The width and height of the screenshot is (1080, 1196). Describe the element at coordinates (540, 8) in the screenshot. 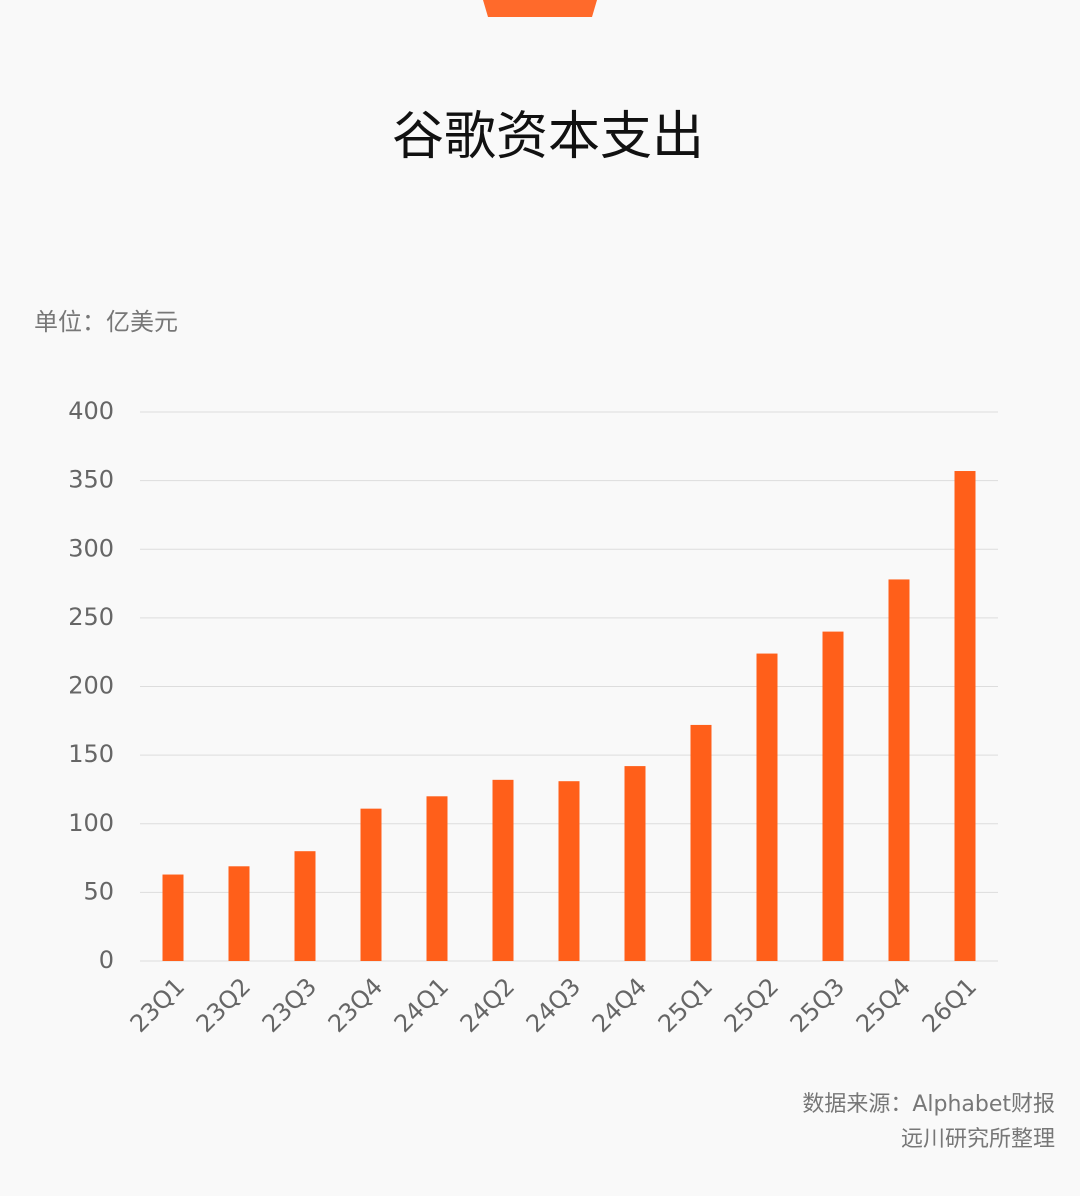

I see `top-tab` at that location.